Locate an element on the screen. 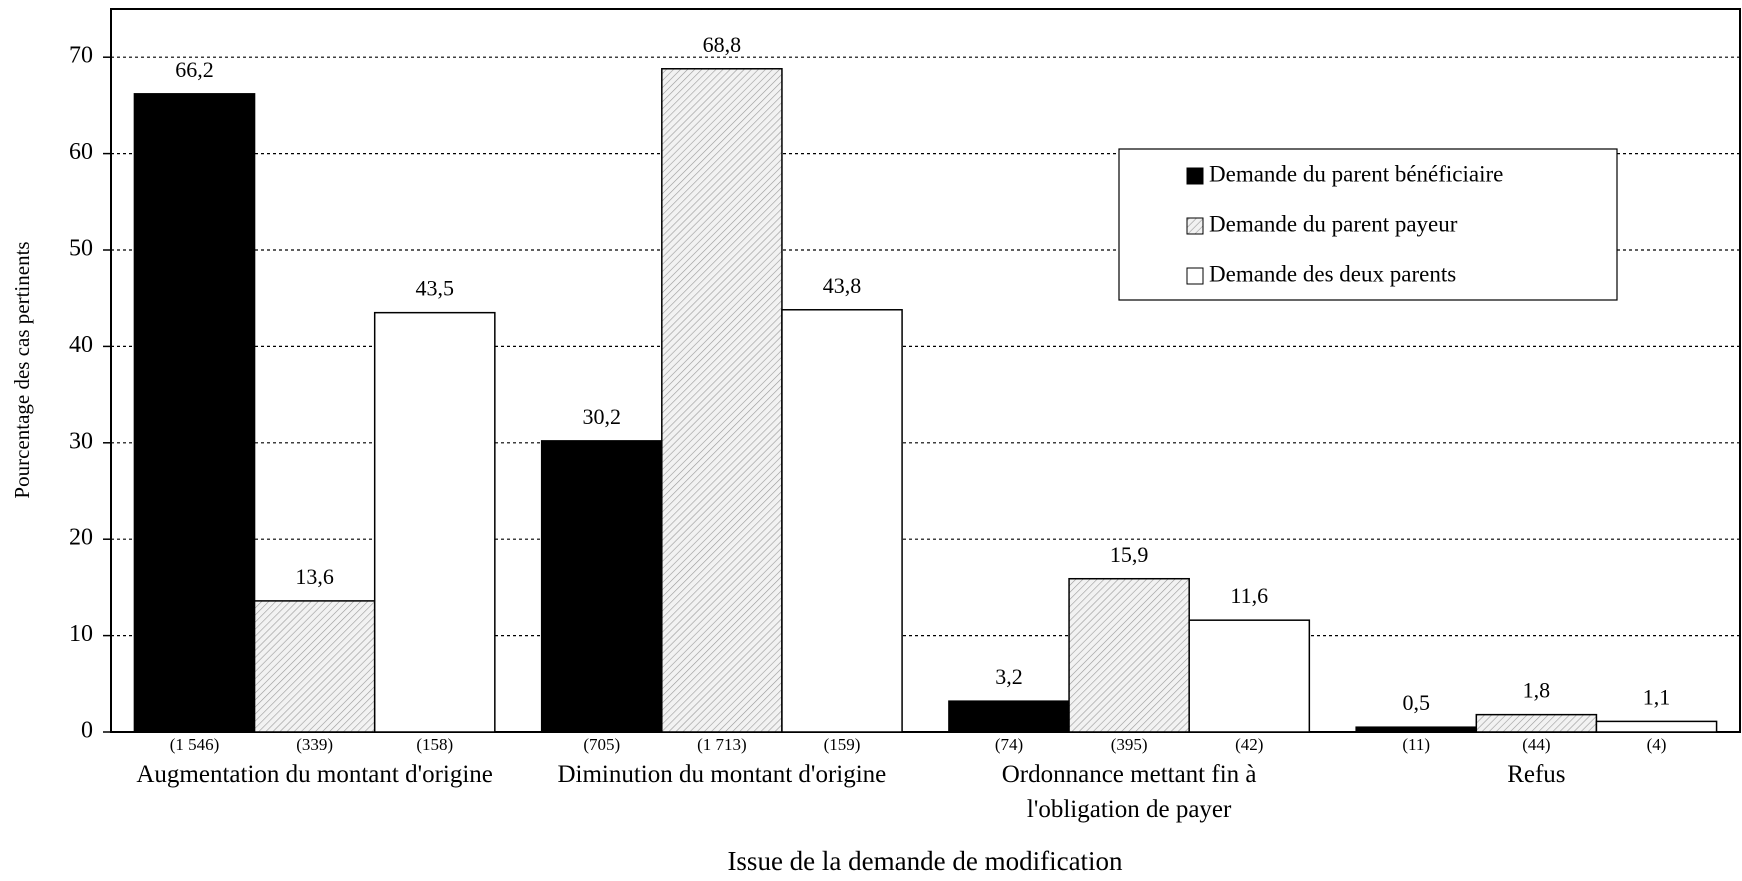 Image resolution: width=1742 pixels, height=881 pixels. y-tick-label: 60 is located at coordinates (81, 152).